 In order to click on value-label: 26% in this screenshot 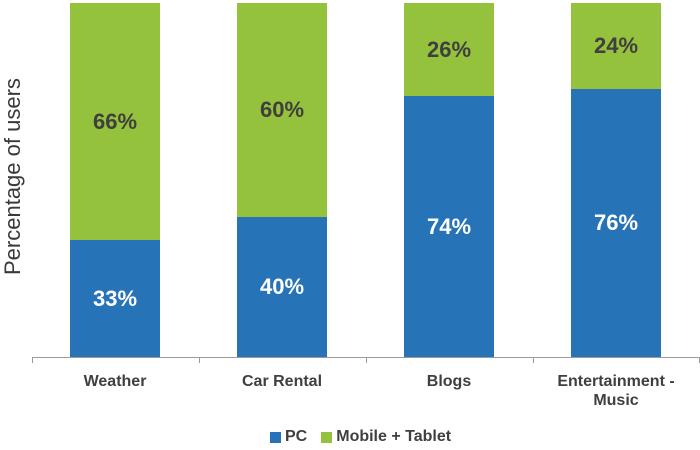, I will do `click(449, 49)`.